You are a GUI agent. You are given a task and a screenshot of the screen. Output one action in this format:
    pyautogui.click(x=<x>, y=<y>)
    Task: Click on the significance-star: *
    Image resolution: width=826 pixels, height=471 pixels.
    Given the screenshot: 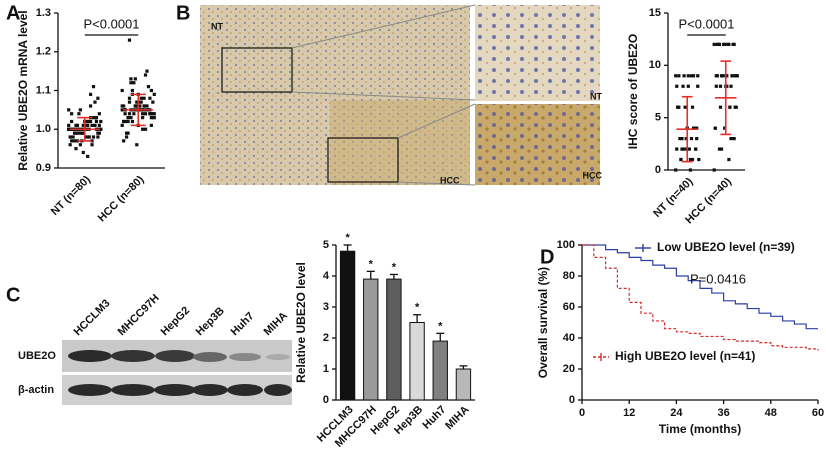 What is the action you would take?
    pyautogui.click(x=417, y=308)
    